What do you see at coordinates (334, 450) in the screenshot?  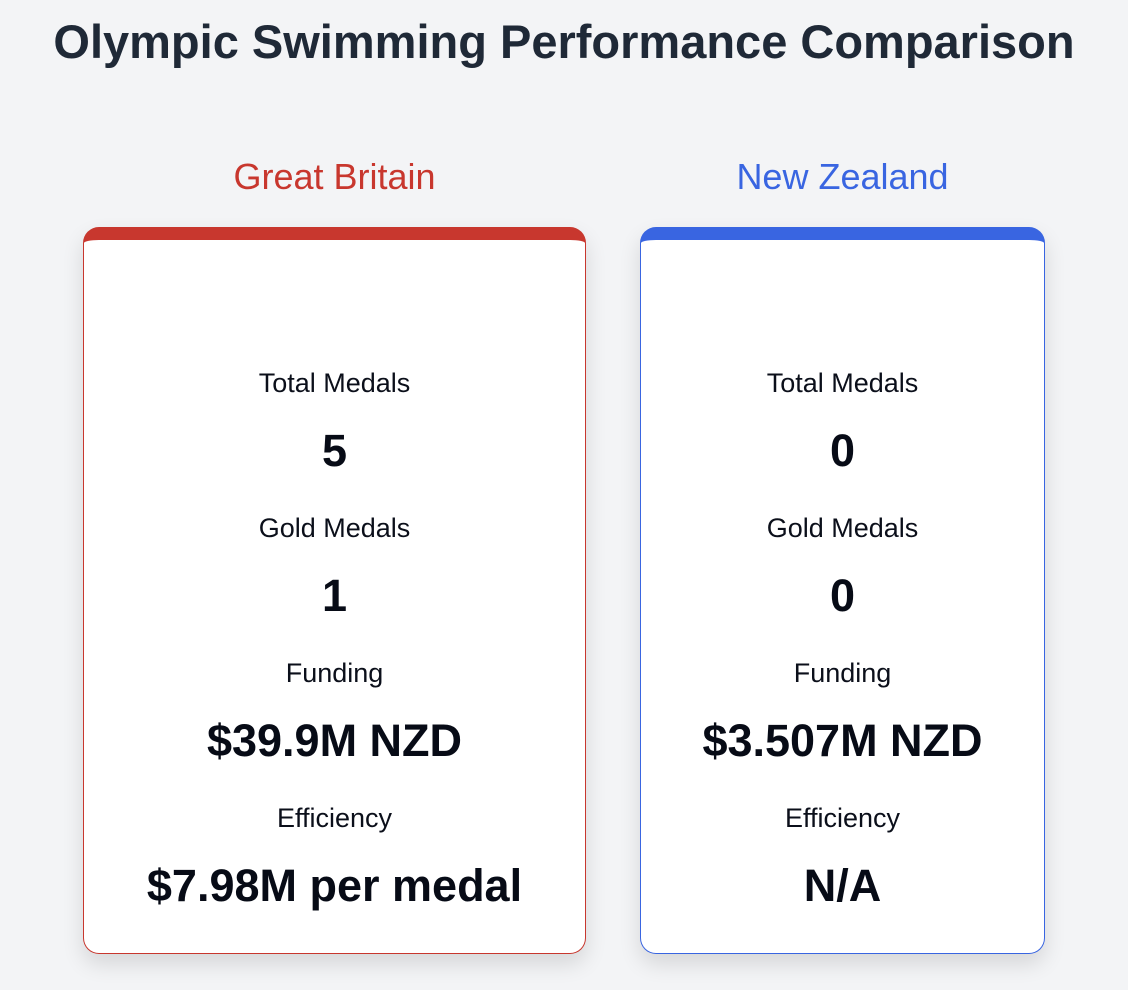 I see `stat-value-total-medals: 5` at bounding box center [334, 450].